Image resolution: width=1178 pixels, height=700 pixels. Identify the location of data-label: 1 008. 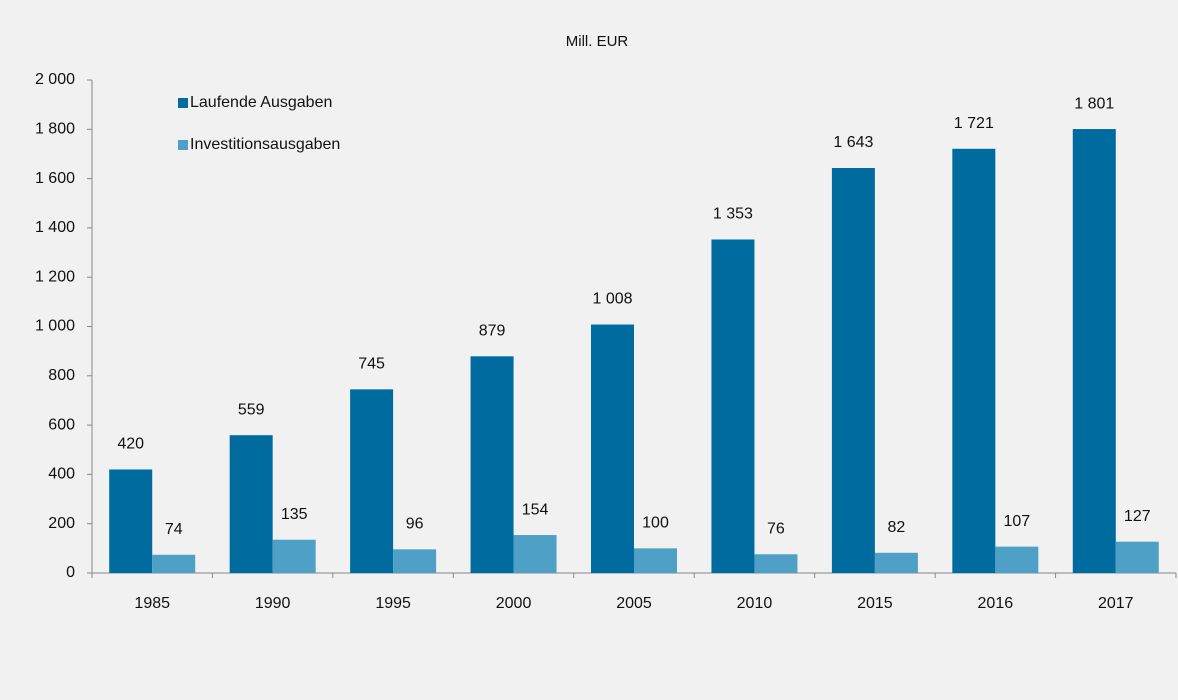
(612, 299).